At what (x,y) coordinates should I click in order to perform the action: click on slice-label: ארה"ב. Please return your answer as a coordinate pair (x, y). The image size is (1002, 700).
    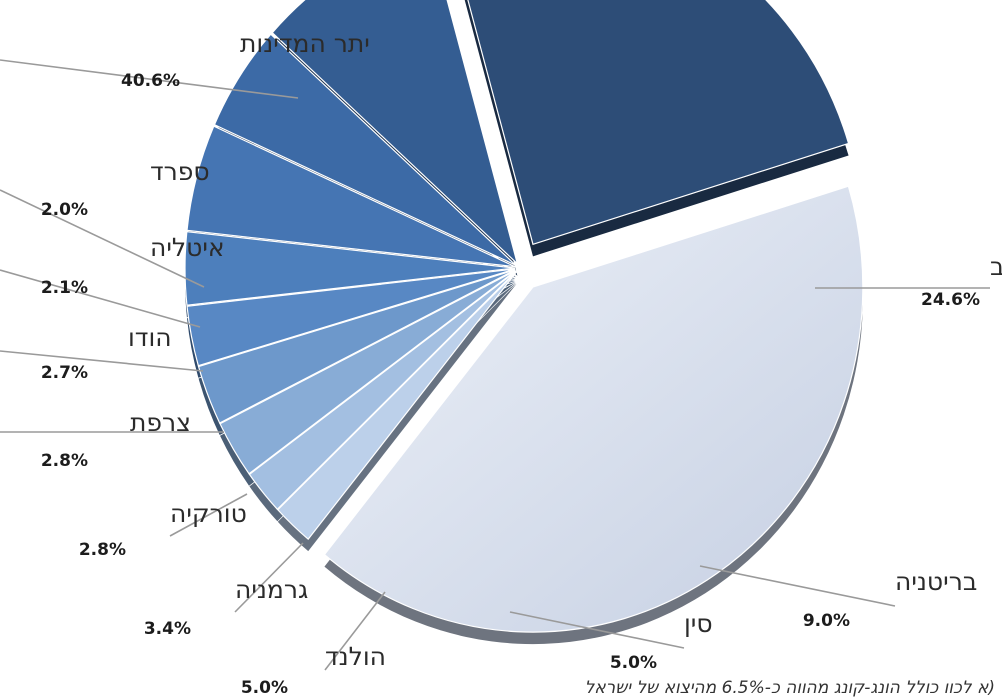
    Looking at the image, I should click on (996, 266).